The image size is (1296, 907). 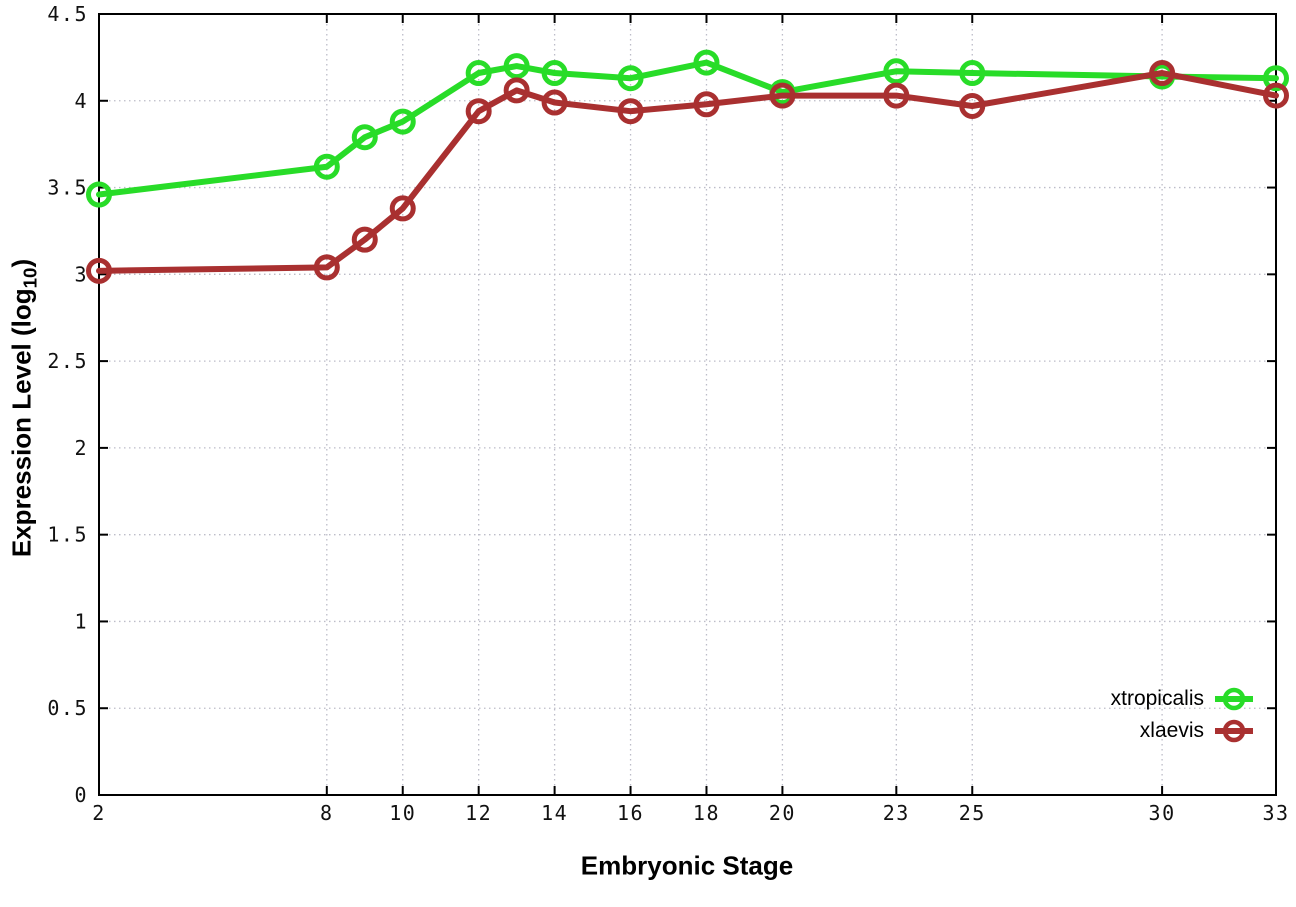 I want to click on svg-text: 23, so click(x=896, y=813).